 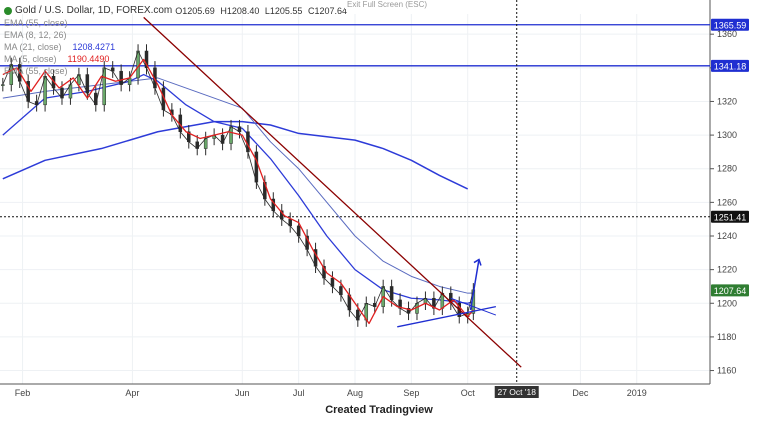 What do you see at coordinates (355, 393) in the screenshot?
I see `x-tick-label: Aug` at bounding box center [355, 393].